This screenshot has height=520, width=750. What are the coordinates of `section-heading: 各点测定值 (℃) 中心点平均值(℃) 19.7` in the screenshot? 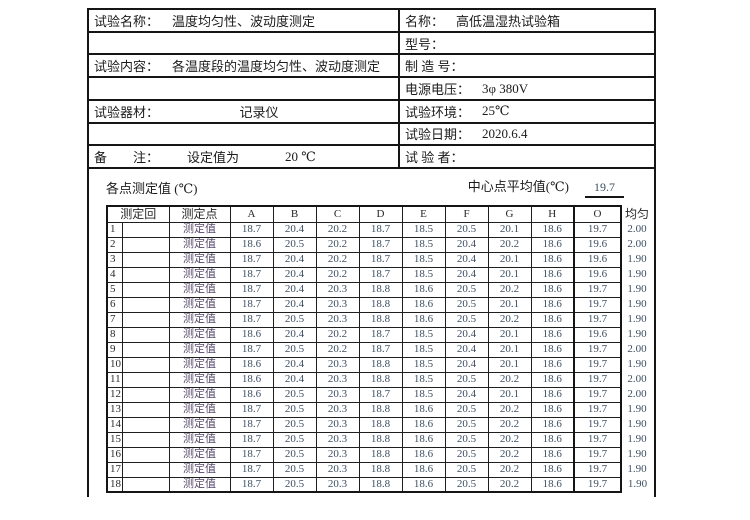 It's located at (371, 187).